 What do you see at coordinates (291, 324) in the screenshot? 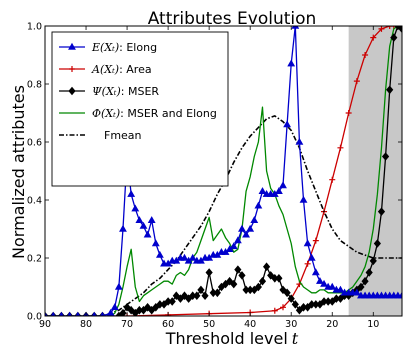
I see `x-tick-label: 30` at bounding box center [291, 324].